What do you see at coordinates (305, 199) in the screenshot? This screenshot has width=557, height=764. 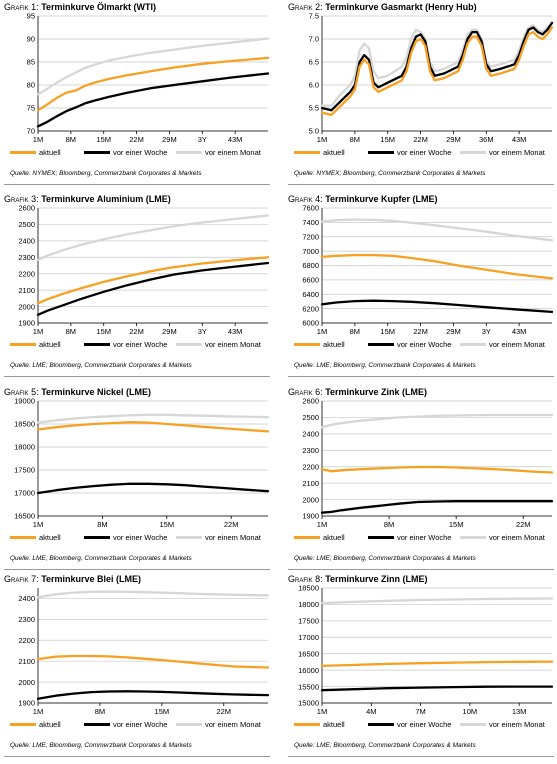 I see `chart-title-prefix: Grafik 4:` at bounding box center [305, 199].